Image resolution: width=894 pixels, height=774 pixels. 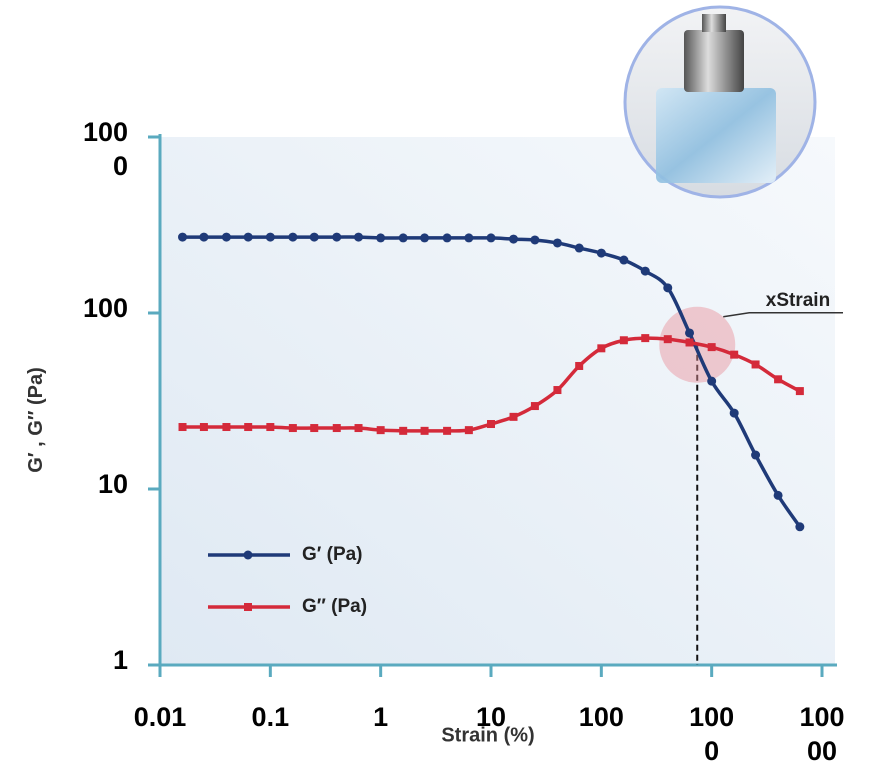 I want to click on photo, so click(x=720, y=102).